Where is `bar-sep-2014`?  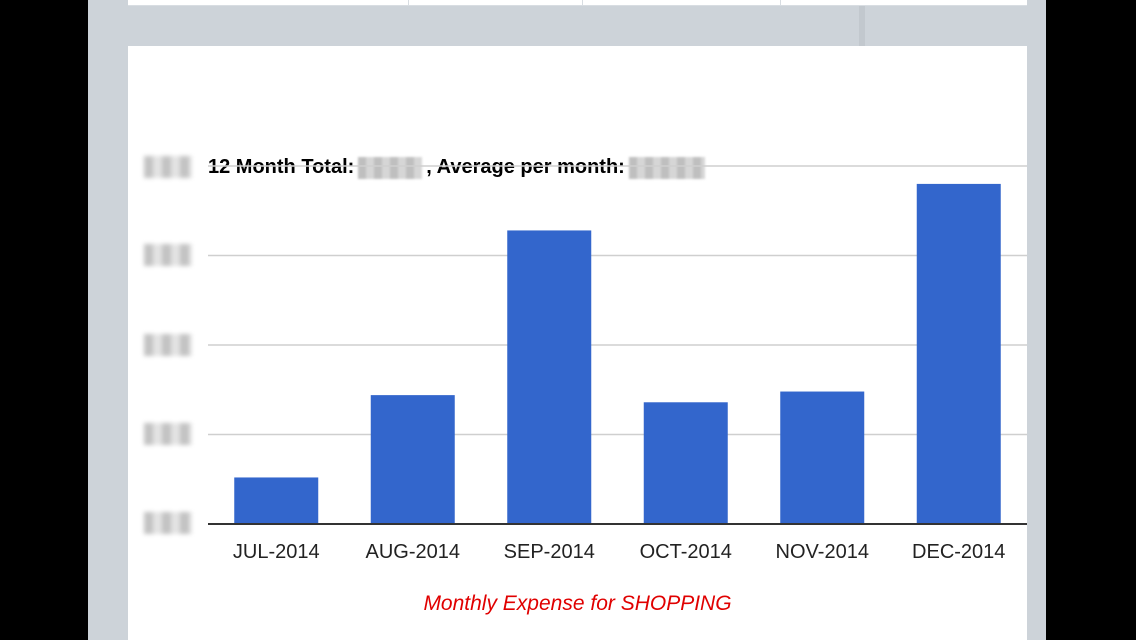
bar-sep-2014 is located at coordinates (549, 377).